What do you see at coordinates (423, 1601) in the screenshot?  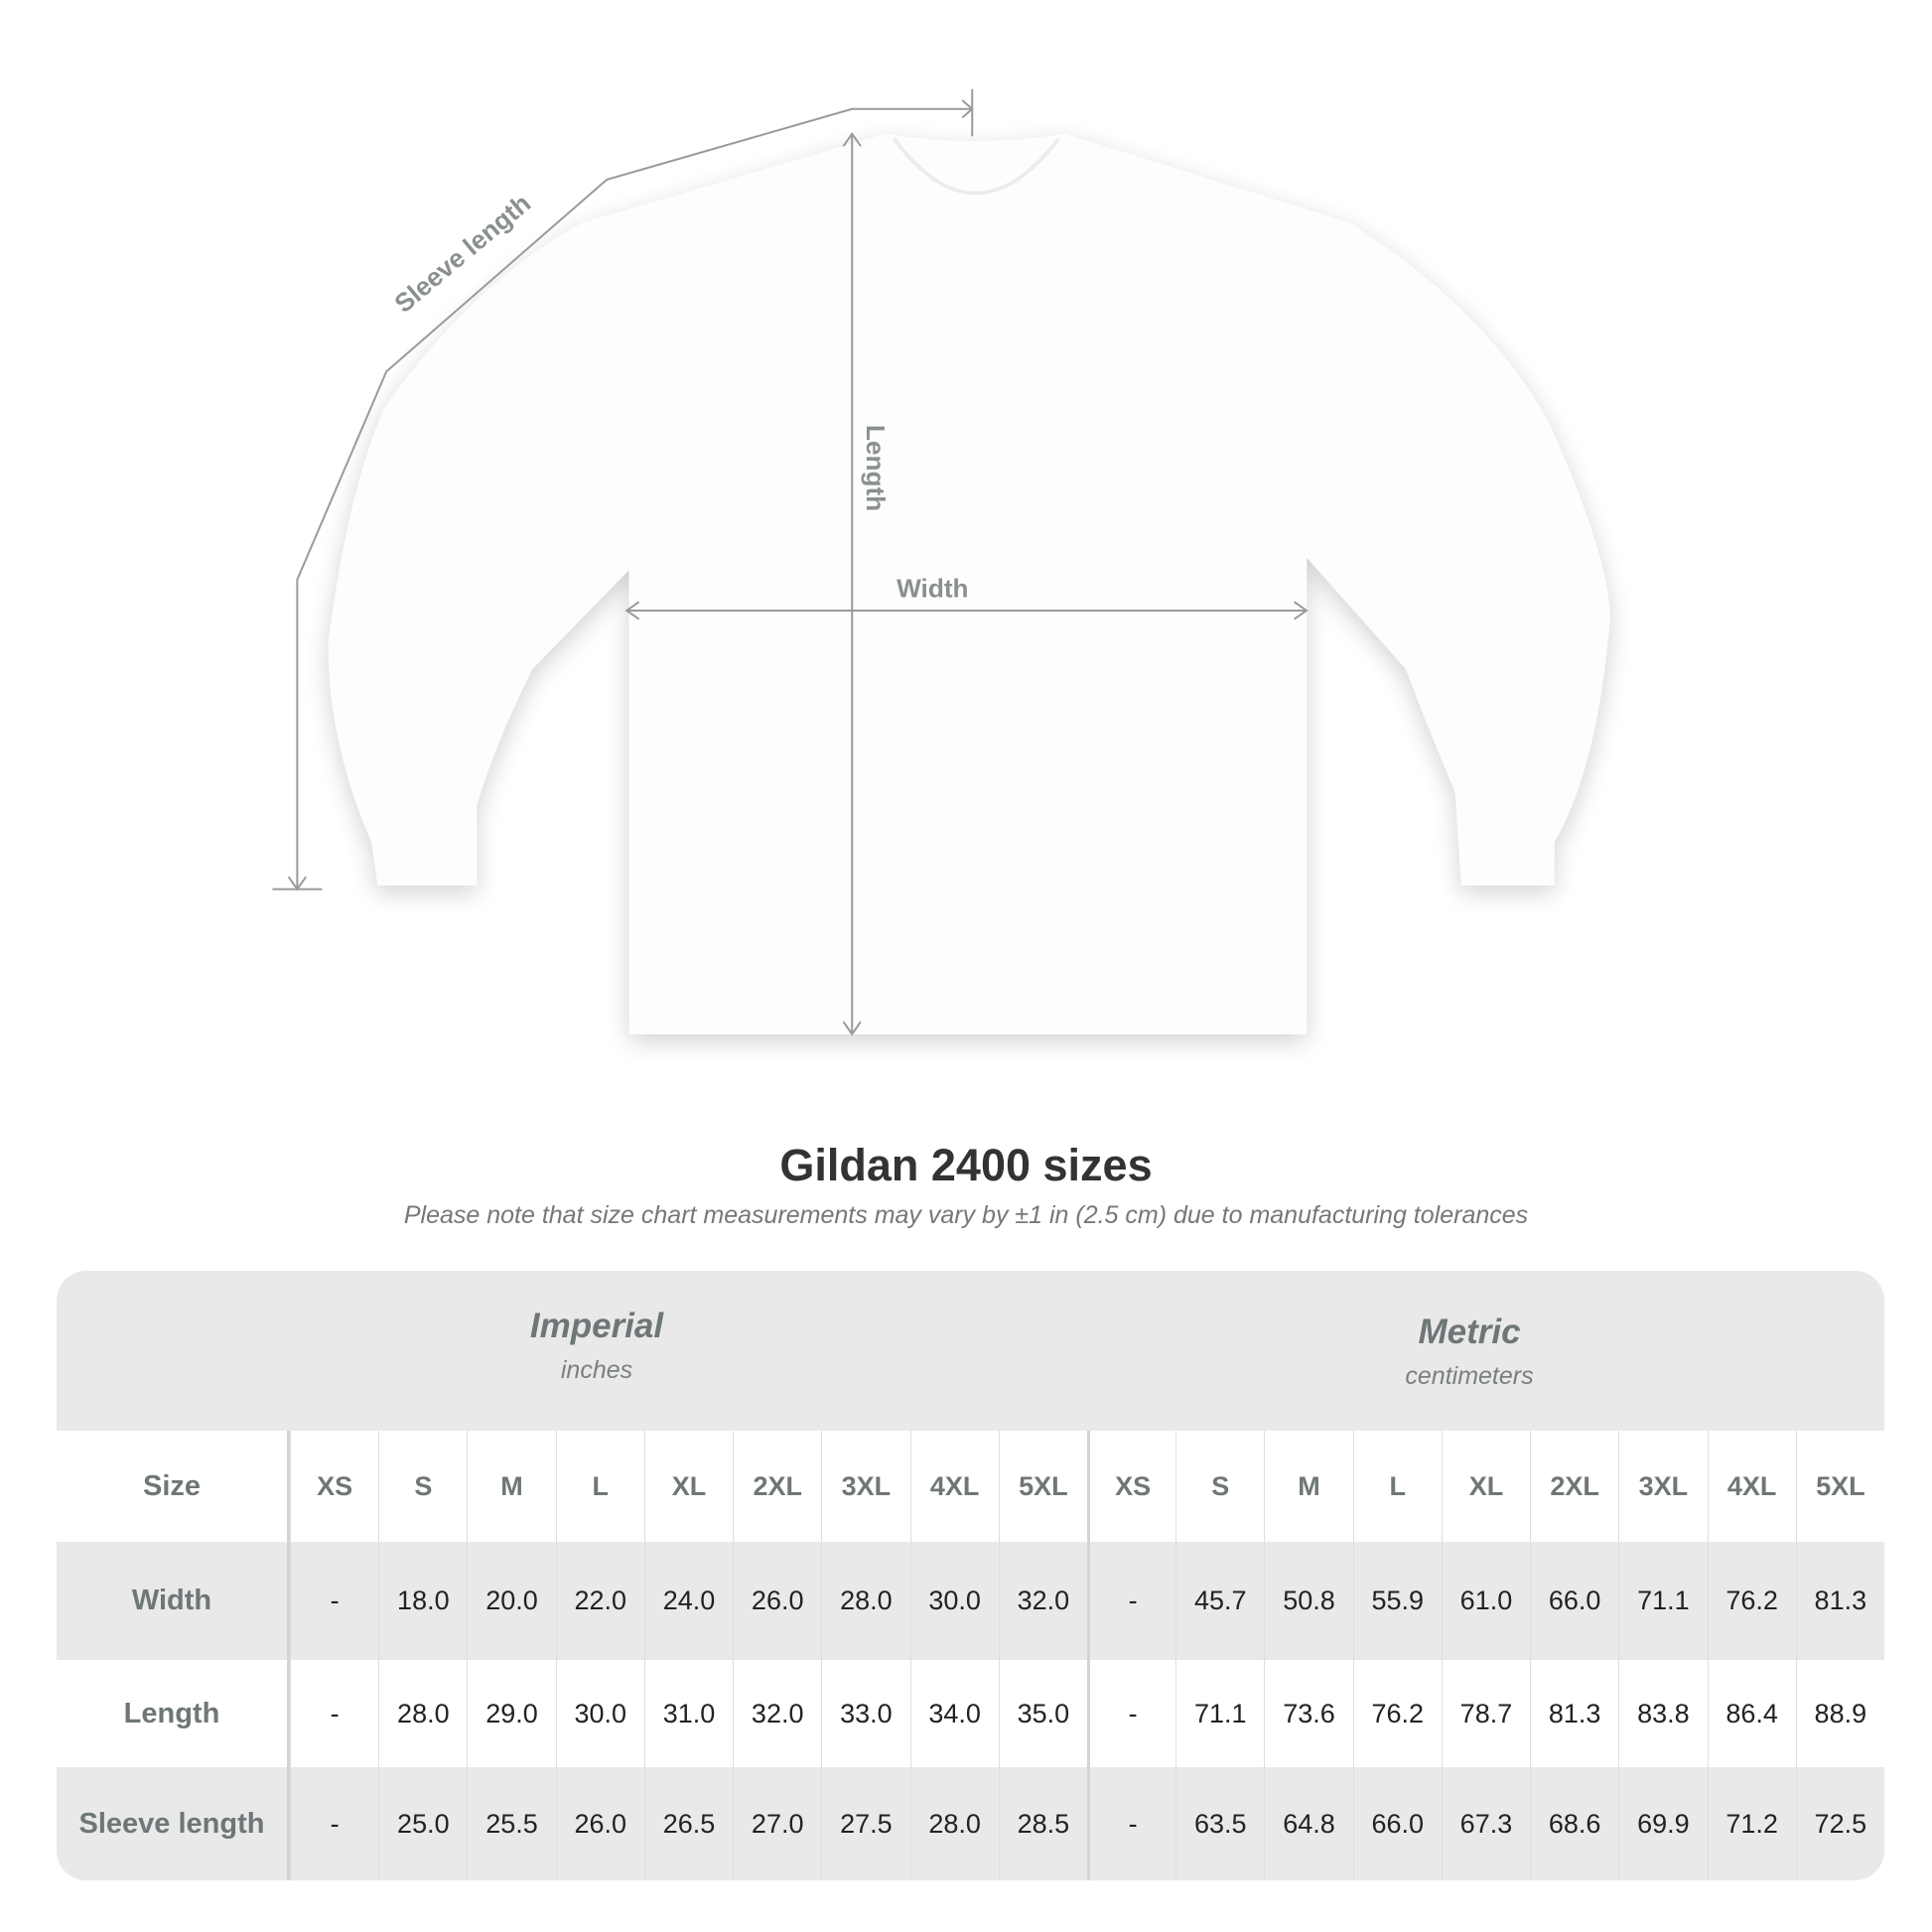 I see `table-cell: 18.0` at bounding box center [423, 1601].